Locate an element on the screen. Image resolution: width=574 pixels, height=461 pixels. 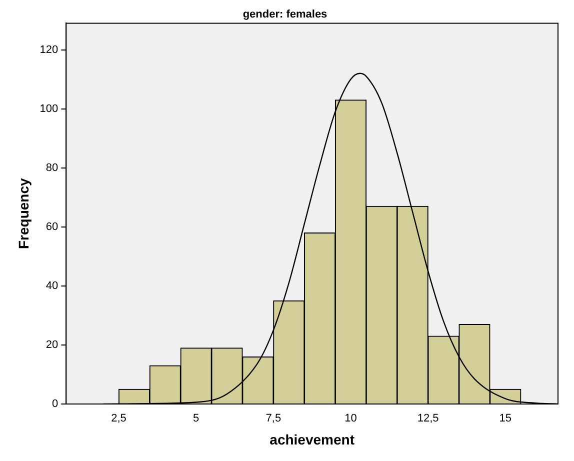
x-tick-label: 15 is located at coordinates (505, 418).